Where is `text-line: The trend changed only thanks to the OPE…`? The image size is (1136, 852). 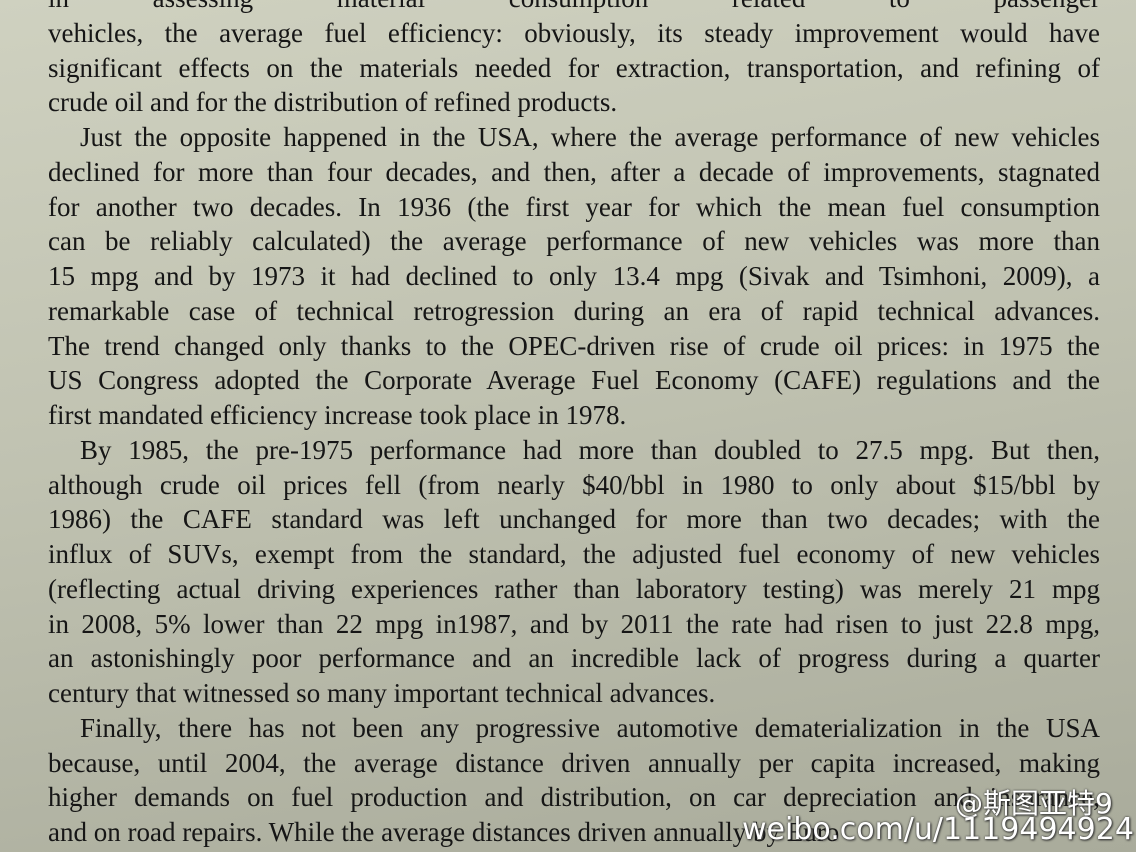
text-line: The trend changed only thanks to the OPE… is located at coordinates (574, 345).